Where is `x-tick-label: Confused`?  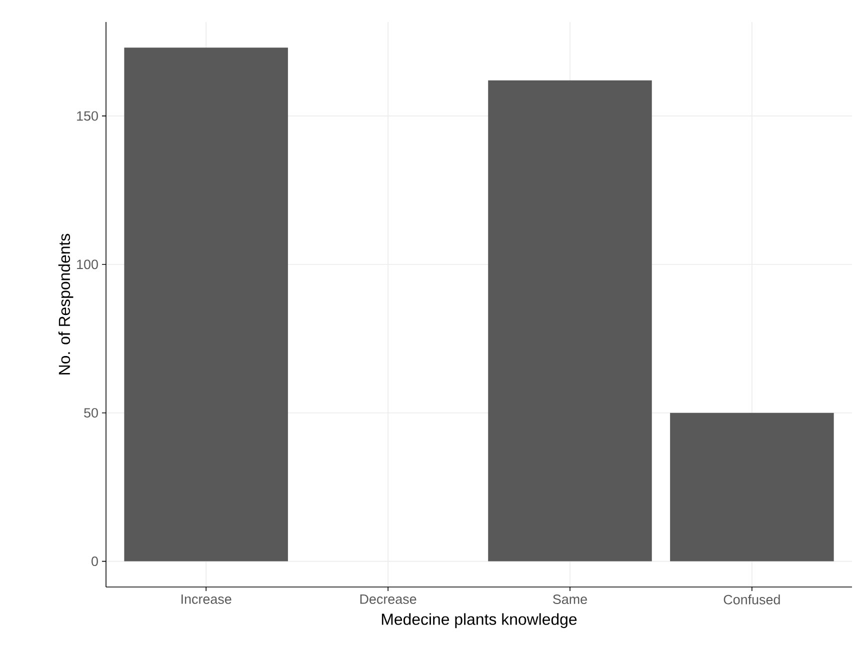 x-tick-label: Confused is located at coordinates (752, 599).